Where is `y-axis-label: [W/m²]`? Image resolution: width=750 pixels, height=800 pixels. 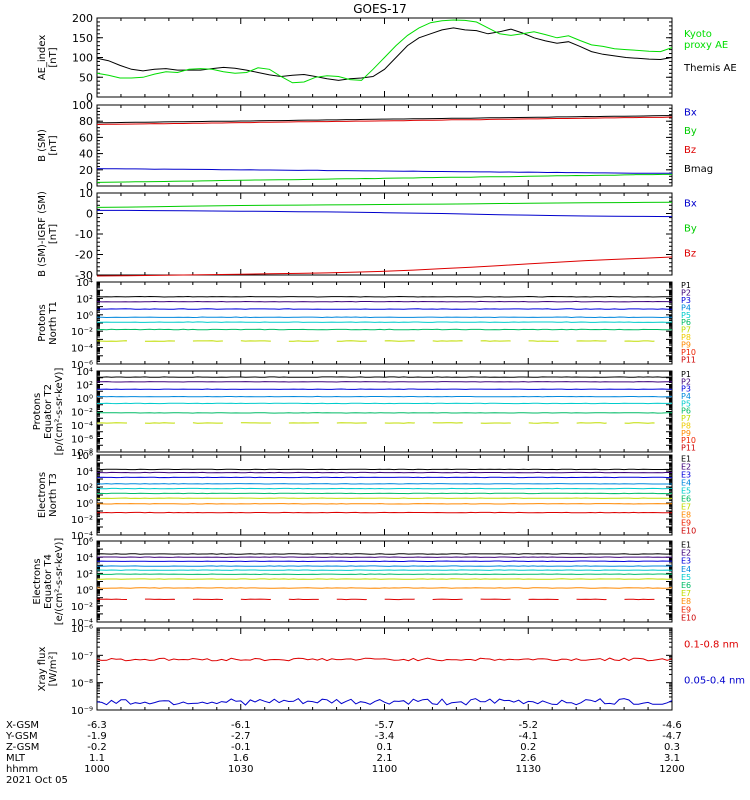
y-axis-label: [W/m²] is located at coordinates (53, 668).